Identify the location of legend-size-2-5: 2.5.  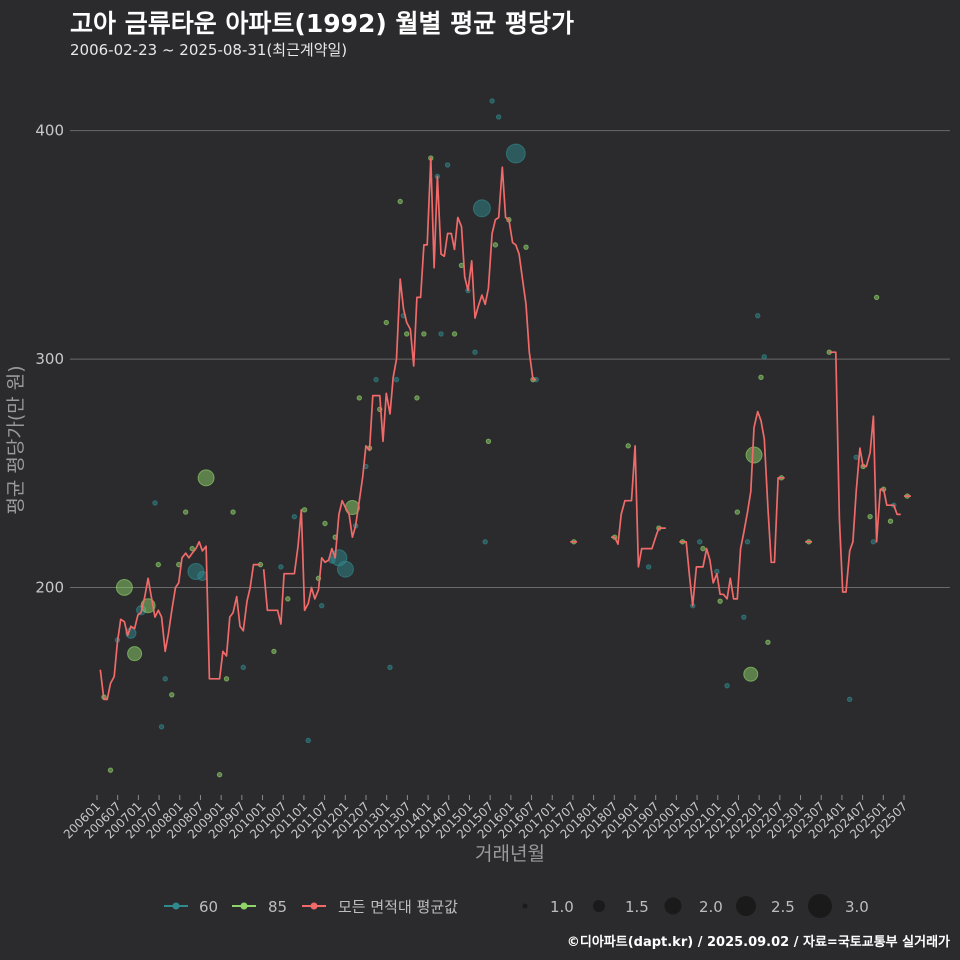
(765, 906).